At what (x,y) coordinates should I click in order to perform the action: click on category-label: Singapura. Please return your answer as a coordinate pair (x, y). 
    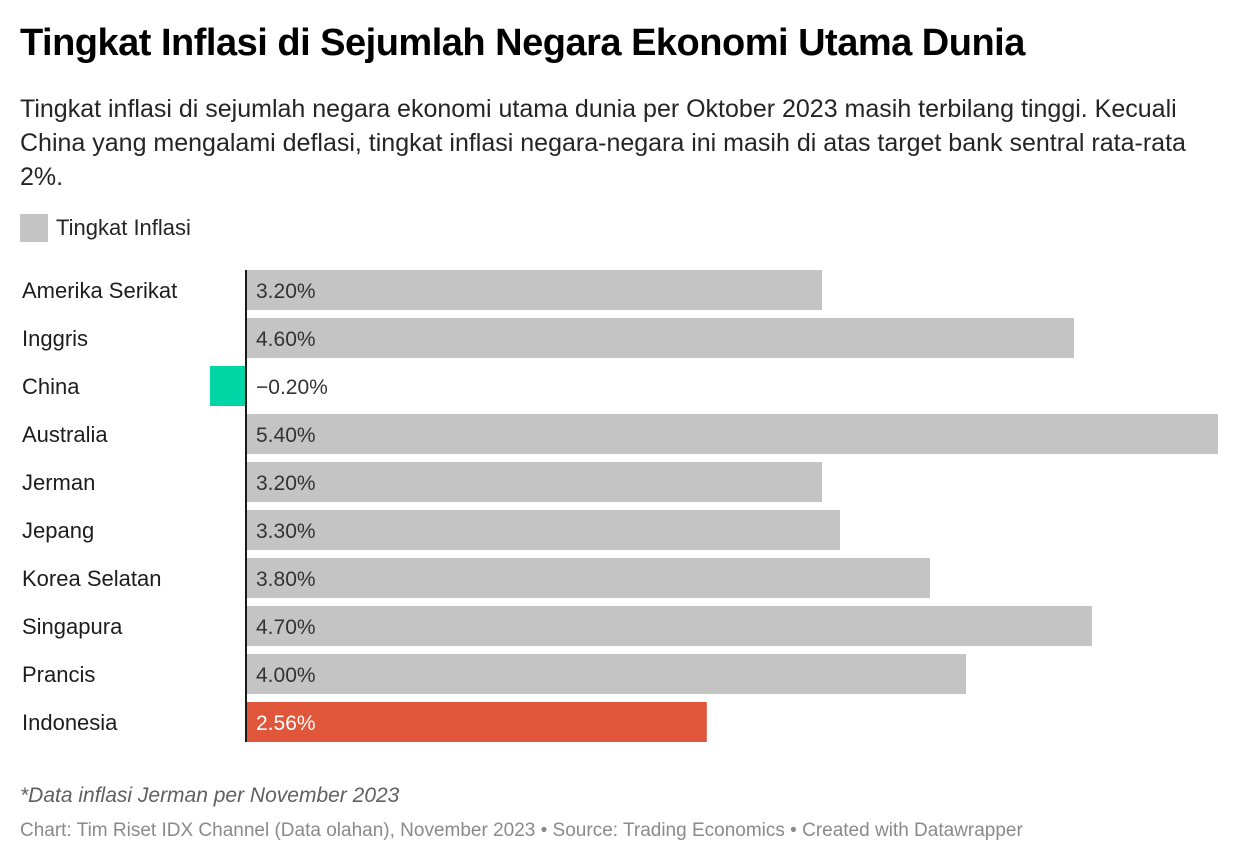
    Looking at the image, I should click on (72, 626).